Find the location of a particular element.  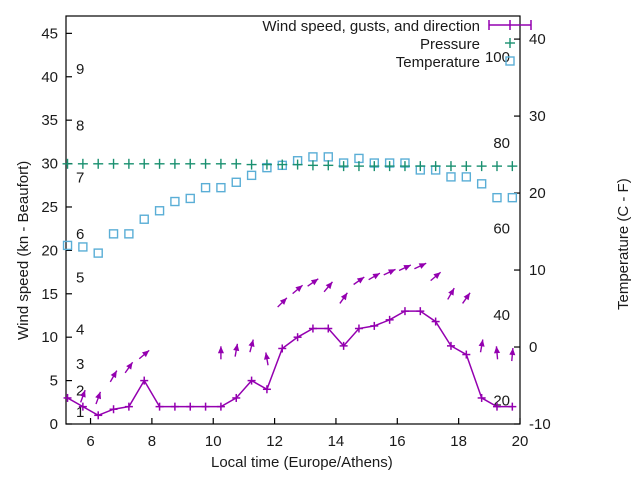

x-tick-label: 18 is located at coordinates (458, 441).